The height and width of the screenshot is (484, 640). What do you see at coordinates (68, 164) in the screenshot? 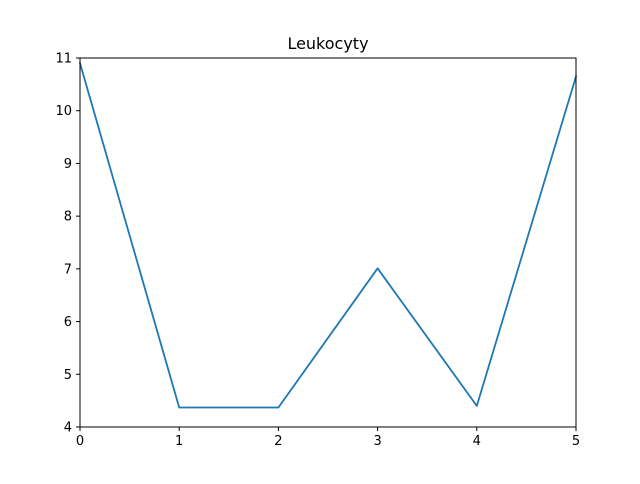
I see `y-tick-label: 9` at bounding box center [68, 164].